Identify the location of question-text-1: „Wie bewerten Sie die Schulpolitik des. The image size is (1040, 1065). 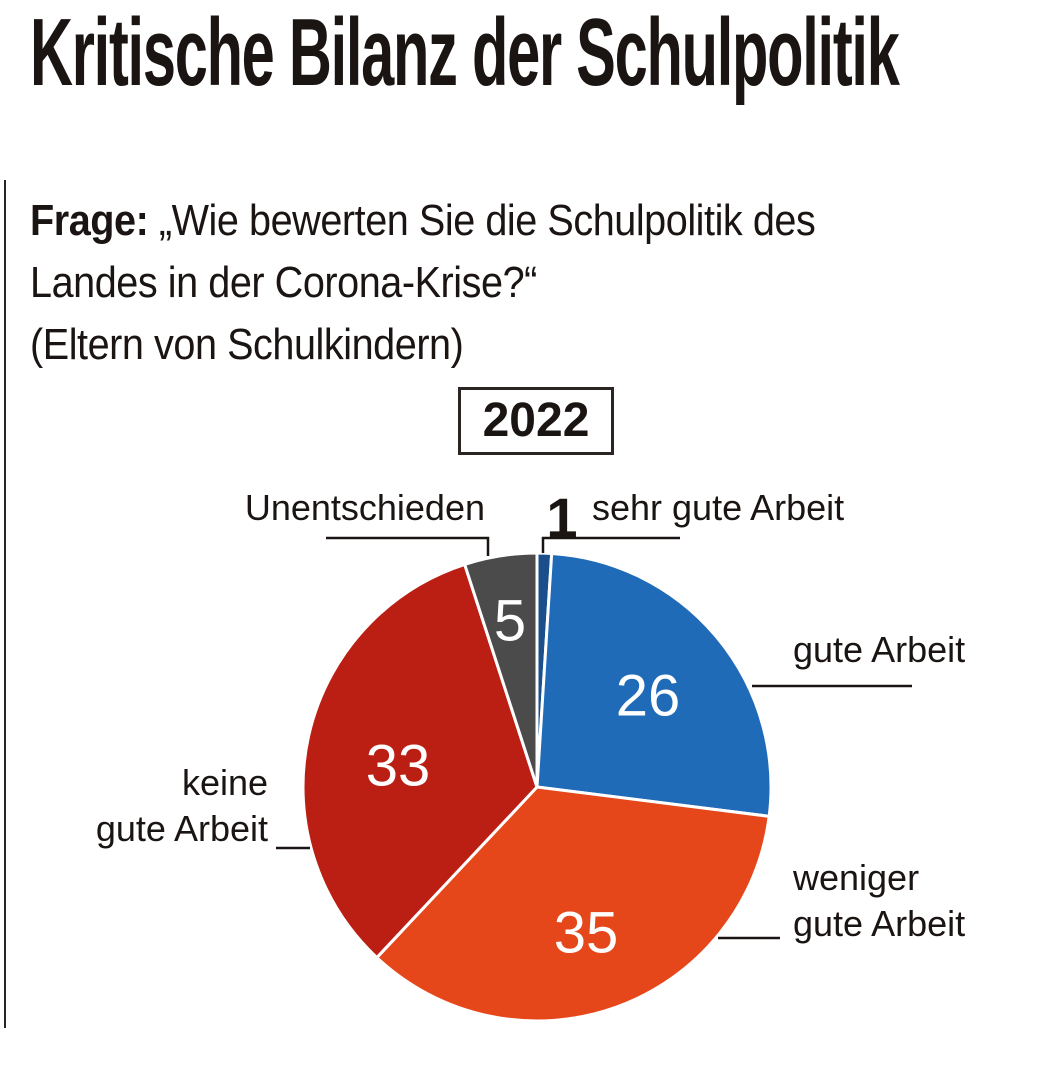
(487, 220).